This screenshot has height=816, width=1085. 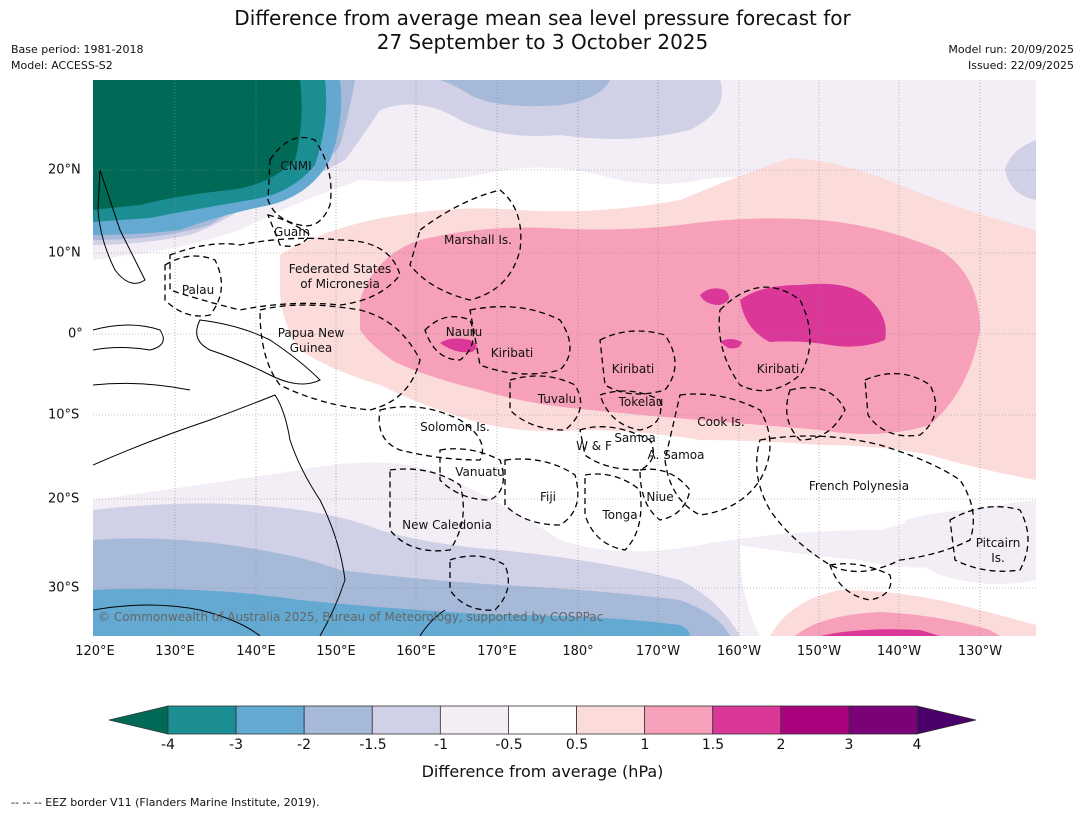 What do you see at coordinates (198, 290) in the screenshot?
I see `label-palau: Palau` at bounding box center [198, 290].